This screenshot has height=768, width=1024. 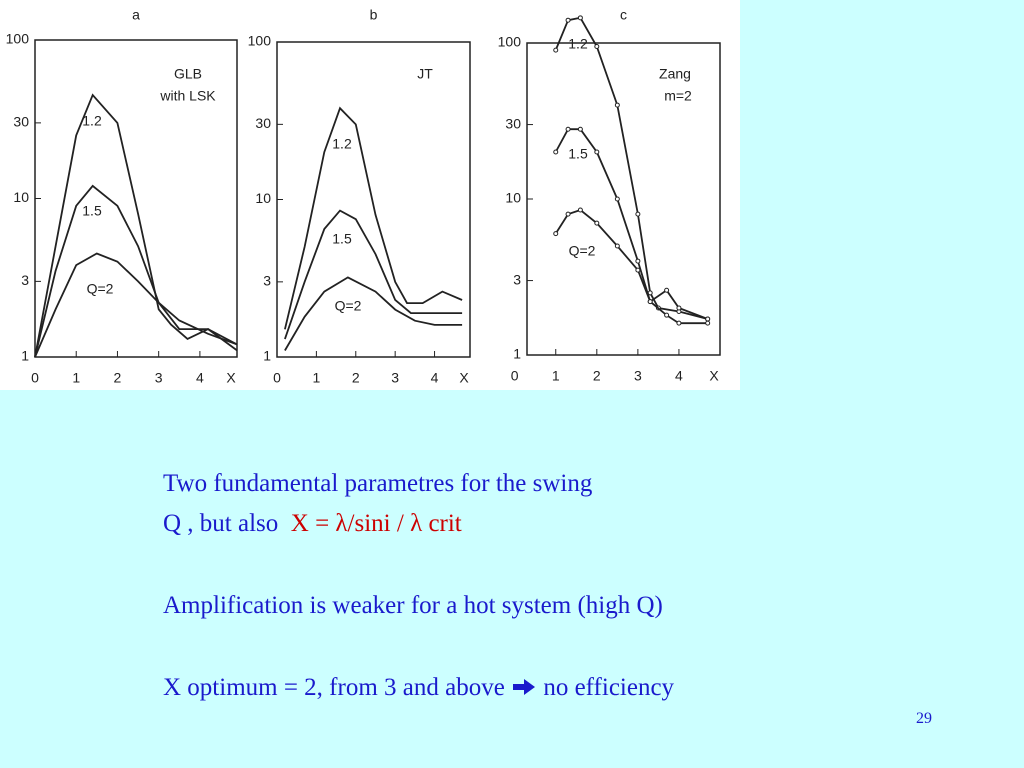 What do you see at coordinates (378, 483) in the screenshot?
I see `text-line: Two fundamental parametres for the swing` at bounding box center [378, 483].